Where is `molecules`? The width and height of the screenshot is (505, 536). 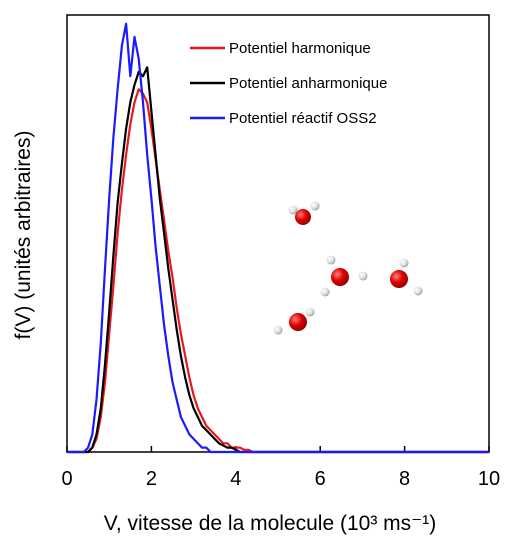
molecules is located at coordinates (348, 268).